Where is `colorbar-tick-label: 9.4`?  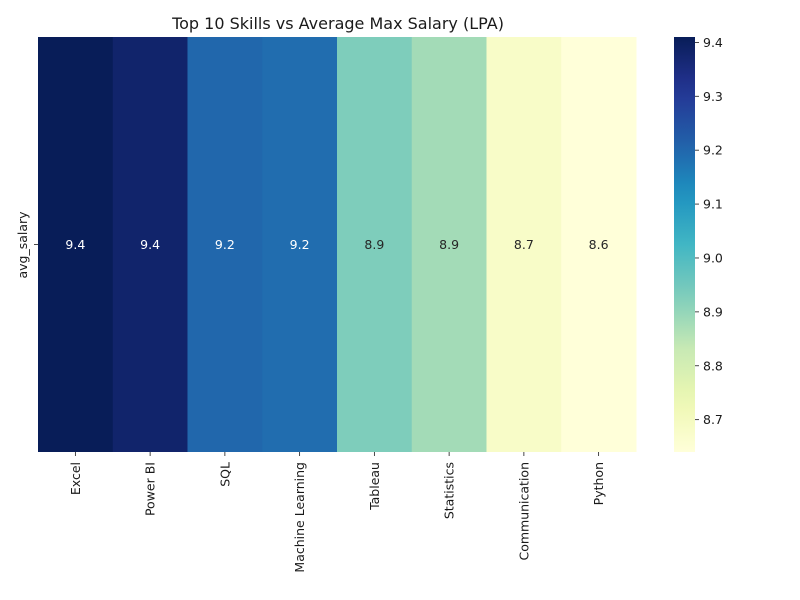 colorbar-tick-label: 9.4 is located at coordinates (713, 42).